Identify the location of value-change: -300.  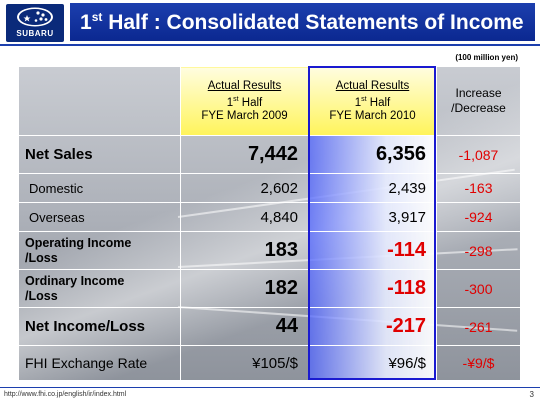
(478, 288).